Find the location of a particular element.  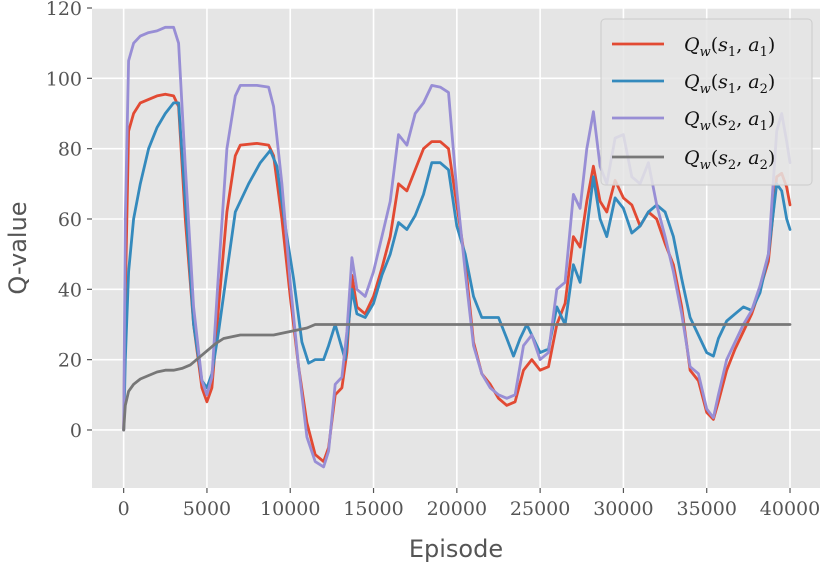

y-tick-label: 0 is located at coordinates (76, 431).